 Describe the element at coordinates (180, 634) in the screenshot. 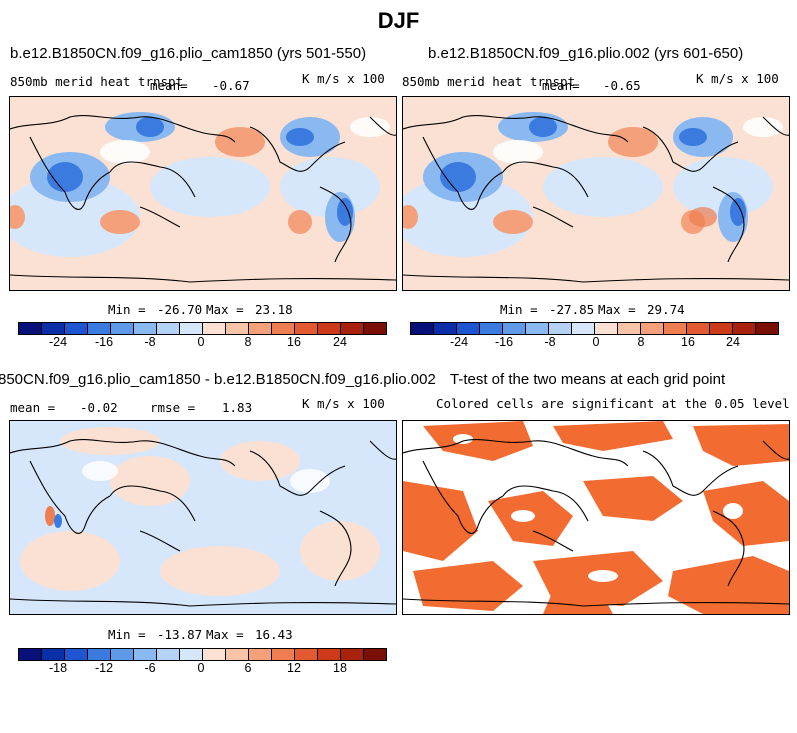

I see `panel3-min-value: -13.87` at that location.